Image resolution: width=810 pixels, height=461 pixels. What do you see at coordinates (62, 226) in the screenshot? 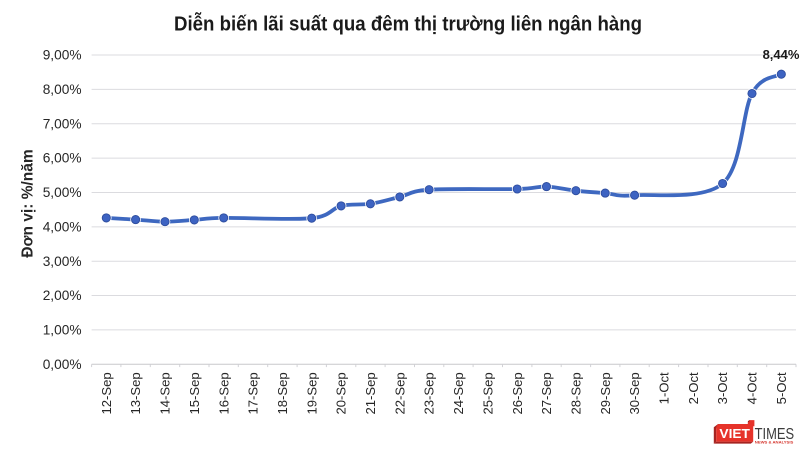
I see `svg-text: 4,00%` at bounding box center [62, 226].